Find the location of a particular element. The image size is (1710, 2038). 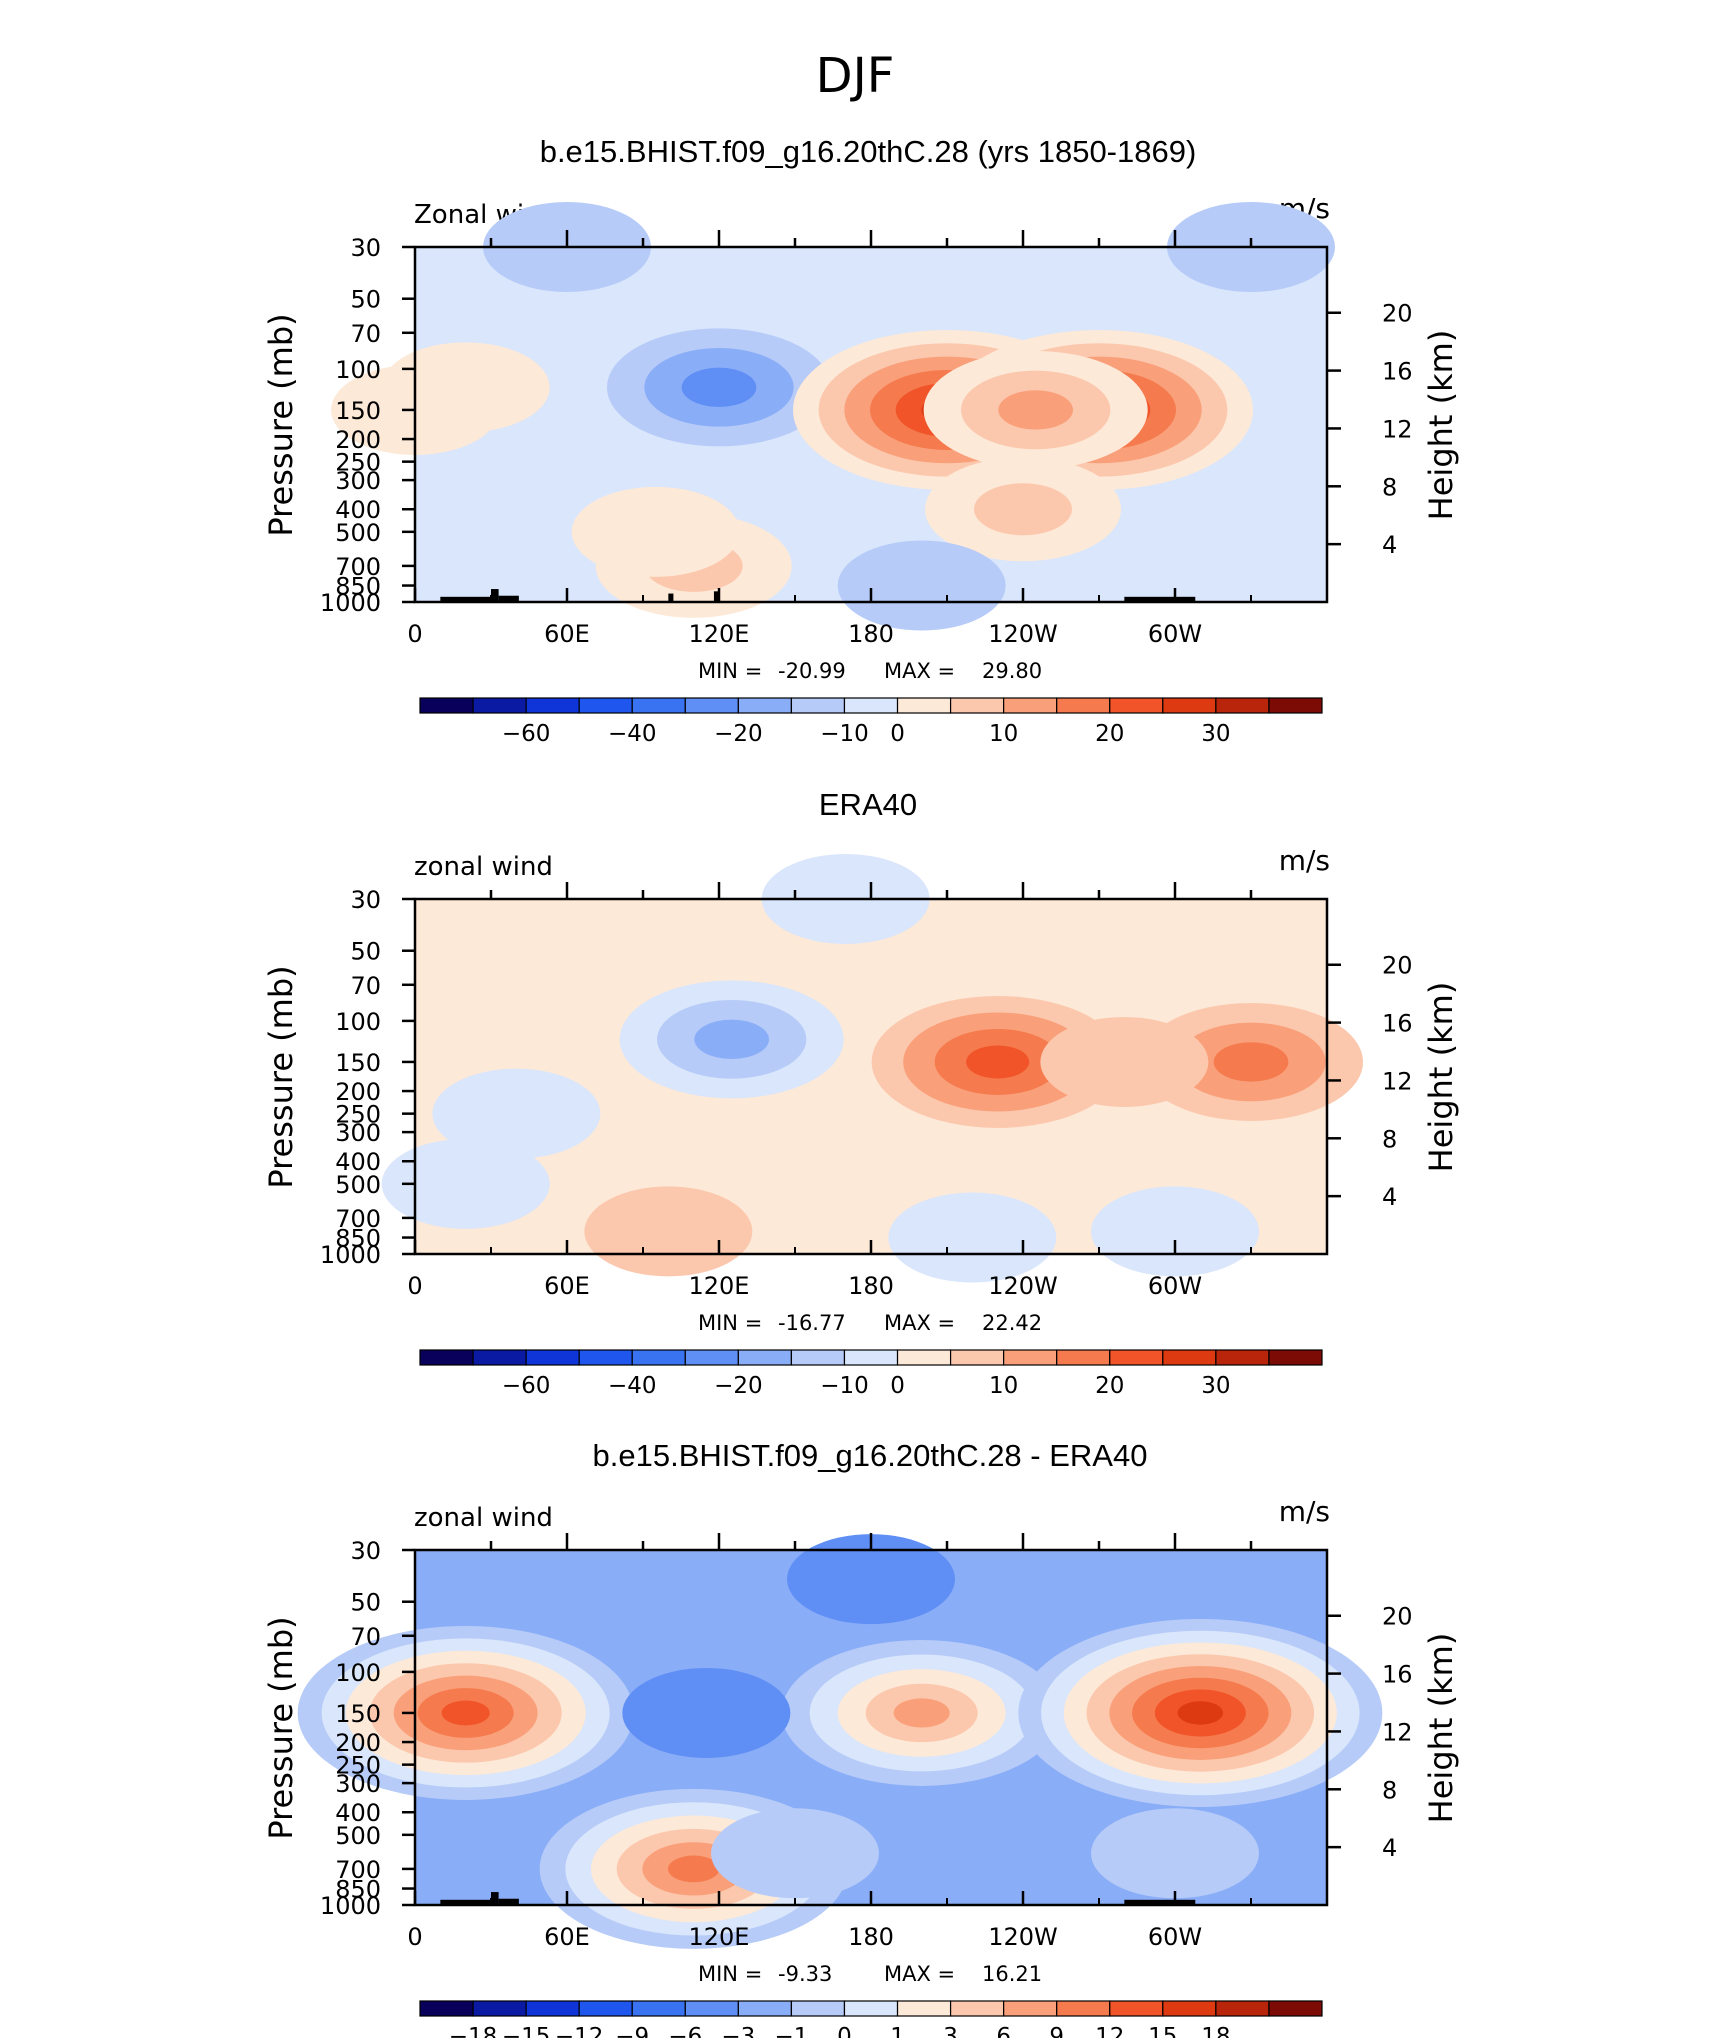

y-tick-label: 1000 is located at coordinates (350, 1906).